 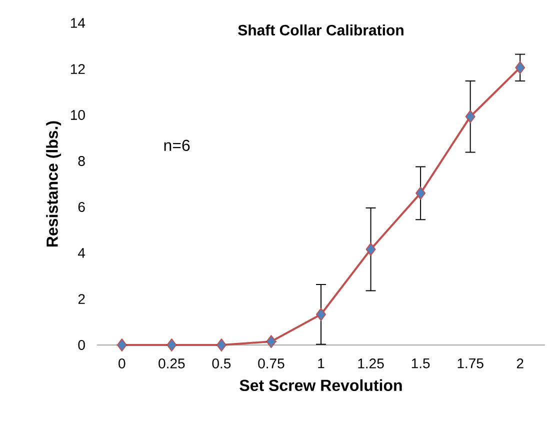 What do you see at coordinates (81, 345) in the screenshot?
I see `y-tick-label: 0` at bounding box center [81, 345].